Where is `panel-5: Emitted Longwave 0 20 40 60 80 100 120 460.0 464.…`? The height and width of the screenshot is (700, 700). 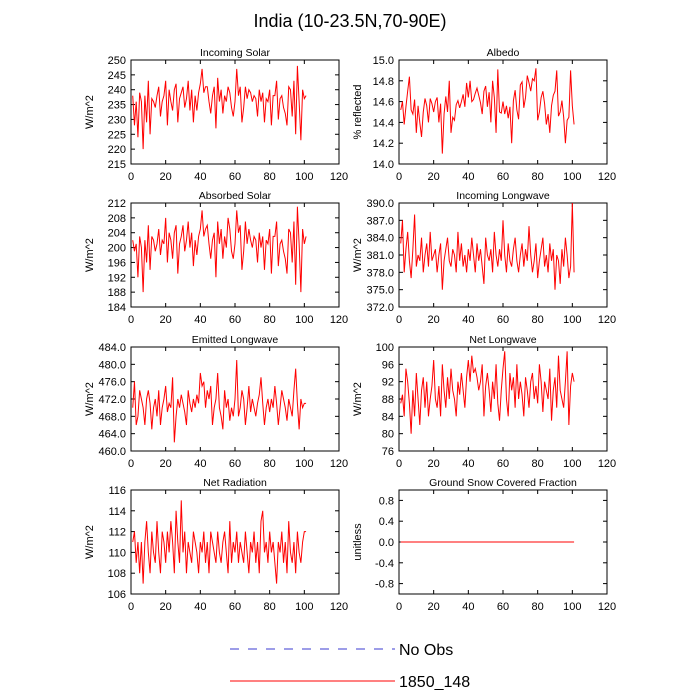
panel-5: Emitted Longwave 0 20 40 60 80 100 120 460.0 464.… is located at coordinates (216, 402).